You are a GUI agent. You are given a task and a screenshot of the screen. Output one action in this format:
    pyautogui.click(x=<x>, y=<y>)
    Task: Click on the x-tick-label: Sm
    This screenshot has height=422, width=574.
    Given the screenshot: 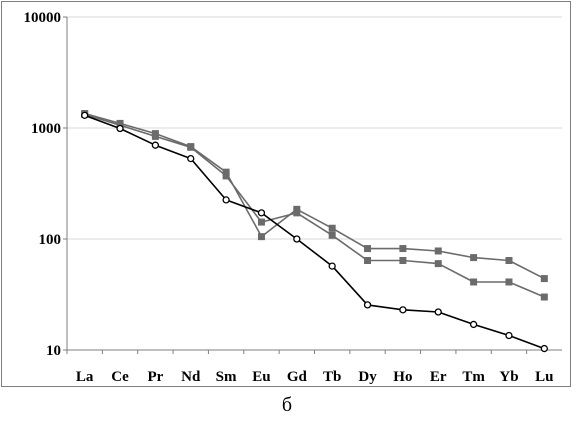 What is the action you would take?
    pyautogui.click(x=226, y=377)
    